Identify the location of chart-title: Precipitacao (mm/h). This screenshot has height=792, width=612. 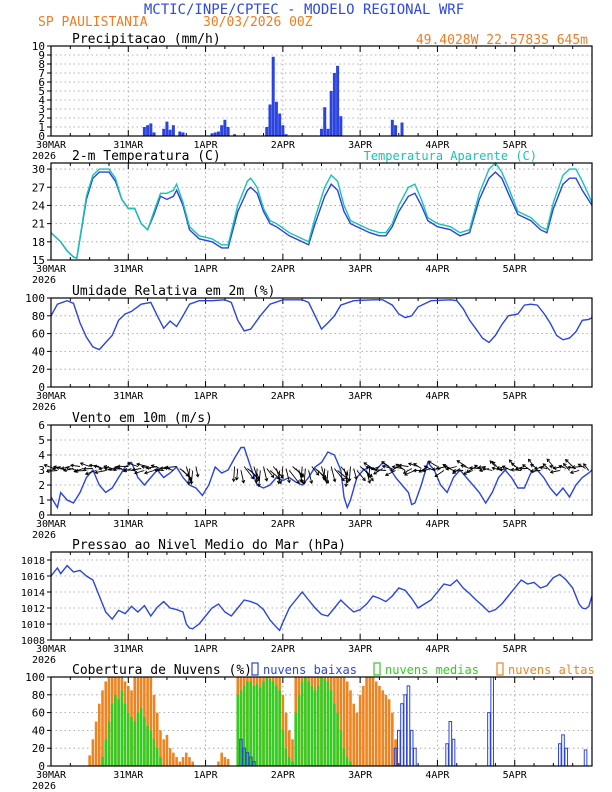
(146, 39).